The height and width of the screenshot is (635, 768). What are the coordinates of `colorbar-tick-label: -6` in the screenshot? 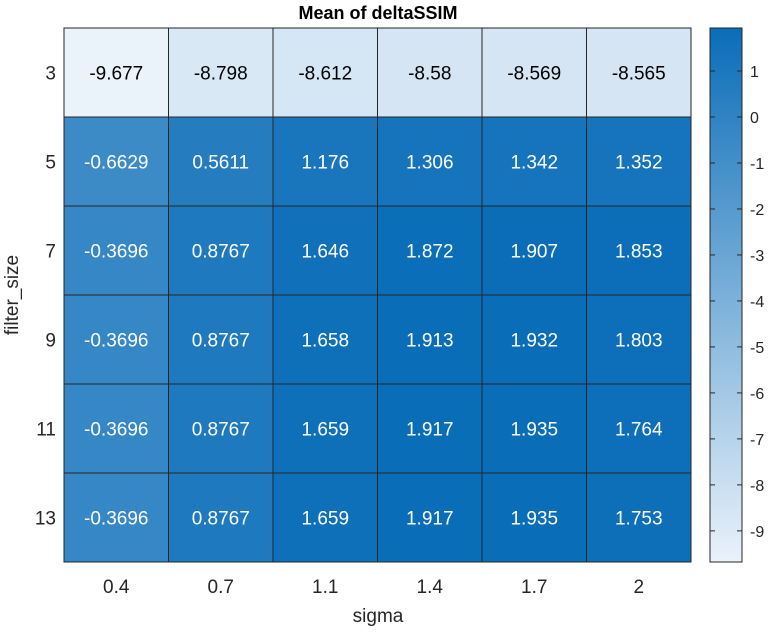 It's located at (757, 394).